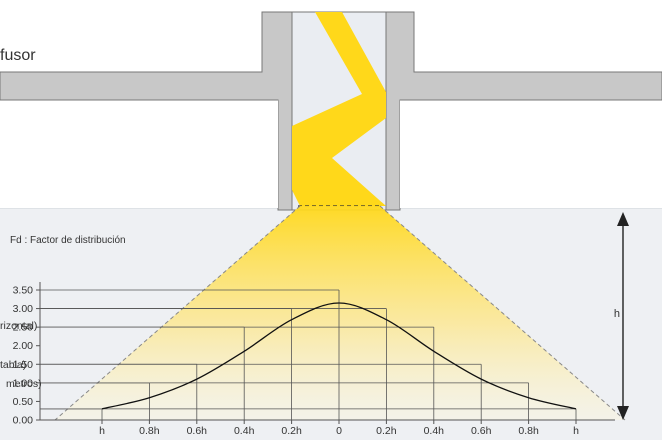  What do you see at coordinates (18, 55) in the screenshot?
I see `diffuser-label: fusor` at bounding box center [18, 55].